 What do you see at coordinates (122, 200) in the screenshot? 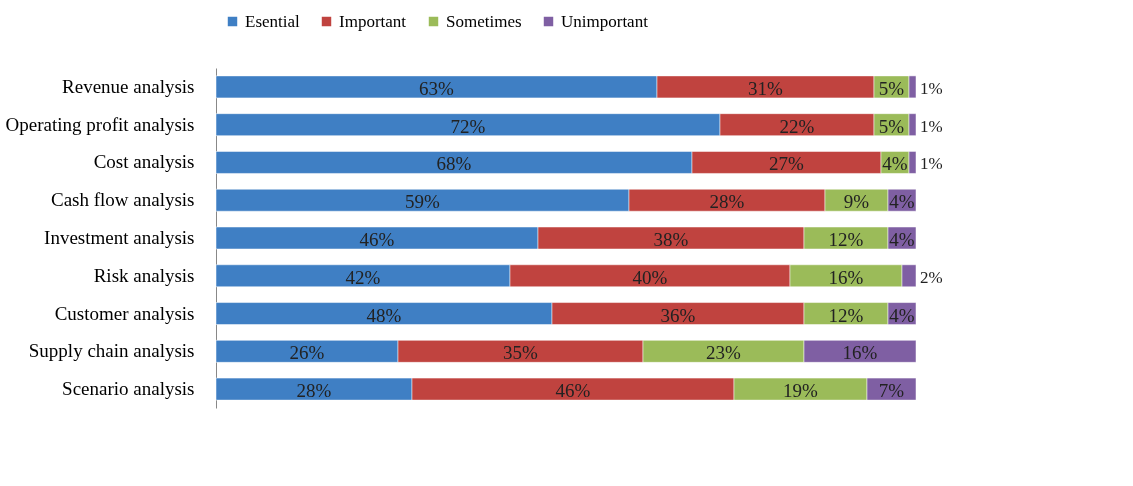
I see `y-tick-label: Cash flow analysis` at bounding box center [122, 200].